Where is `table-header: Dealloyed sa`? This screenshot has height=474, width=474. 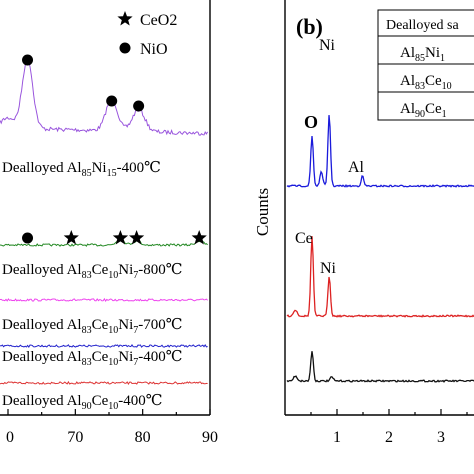
table-header: Dealloyed sa is located at coordinates (422, 25).